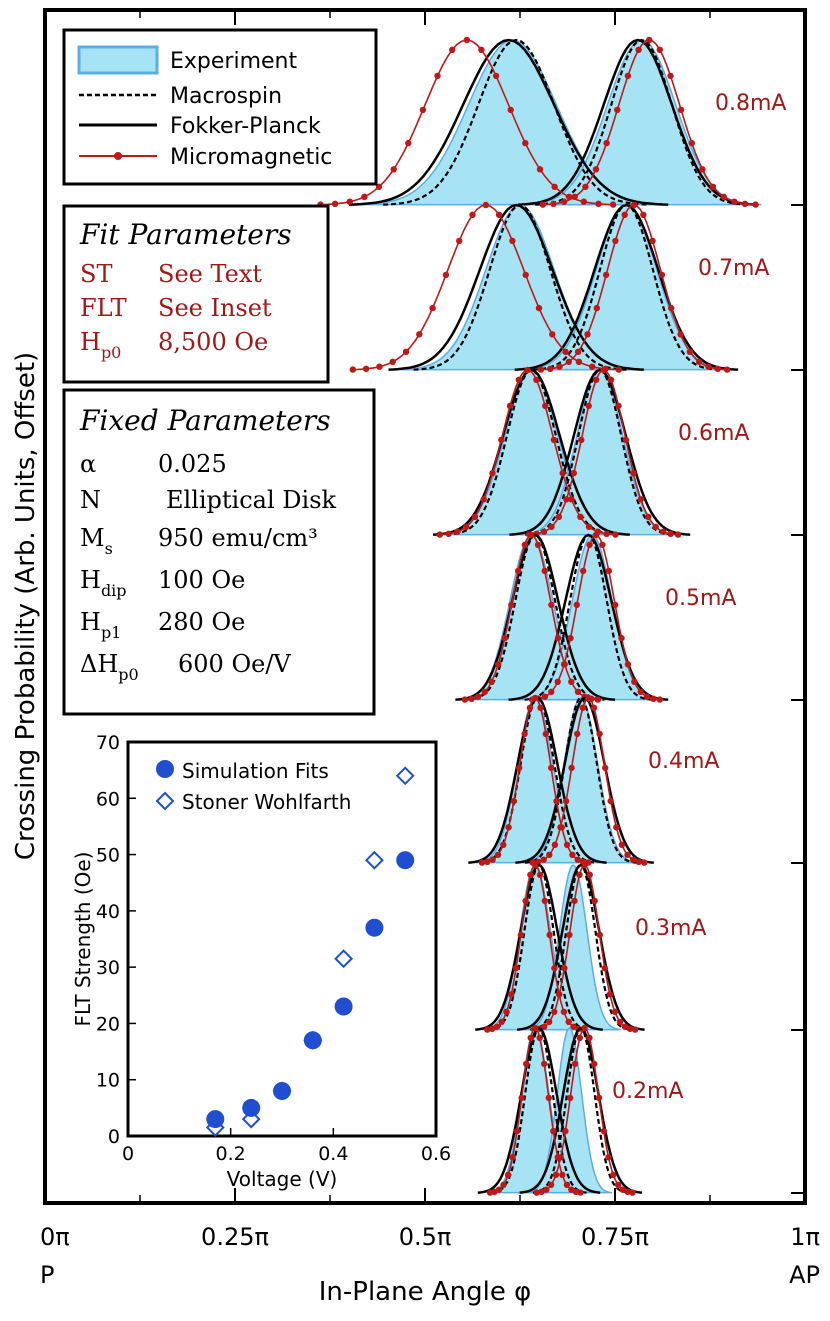 The width and height of the screenshot is (830, 1321). Describe the element at coordinates (733, 268) in the screenshot. I see `current-label: 0.7mA` at that location.